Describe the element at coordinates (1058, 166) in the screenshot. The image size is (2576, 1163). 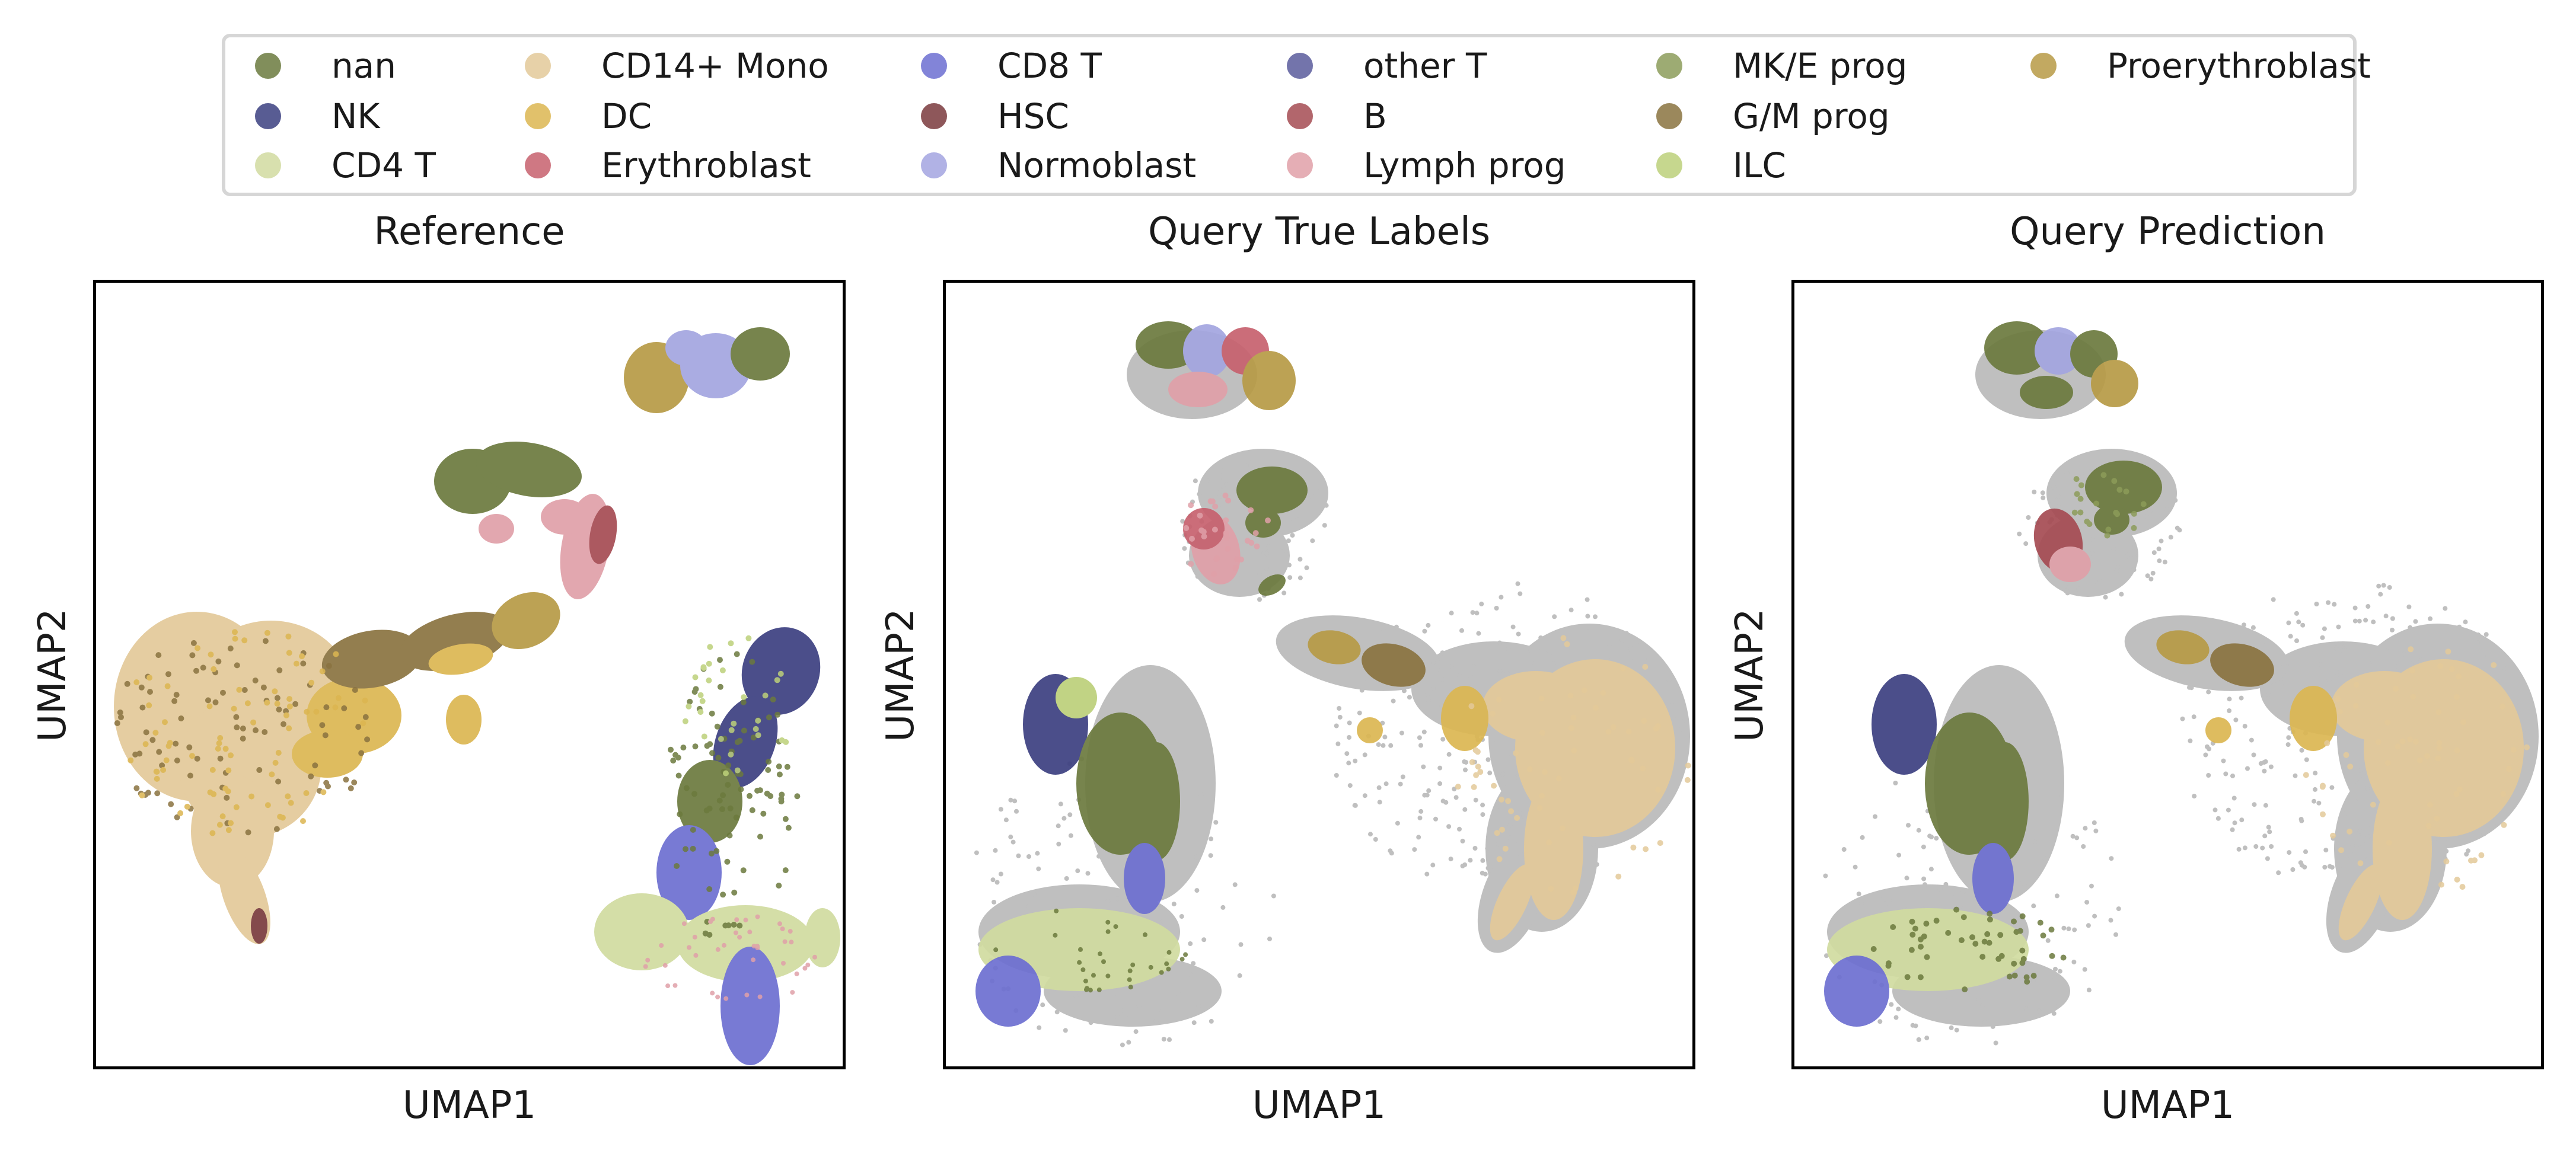
I see `legend-entry: Normoblast` at that location.